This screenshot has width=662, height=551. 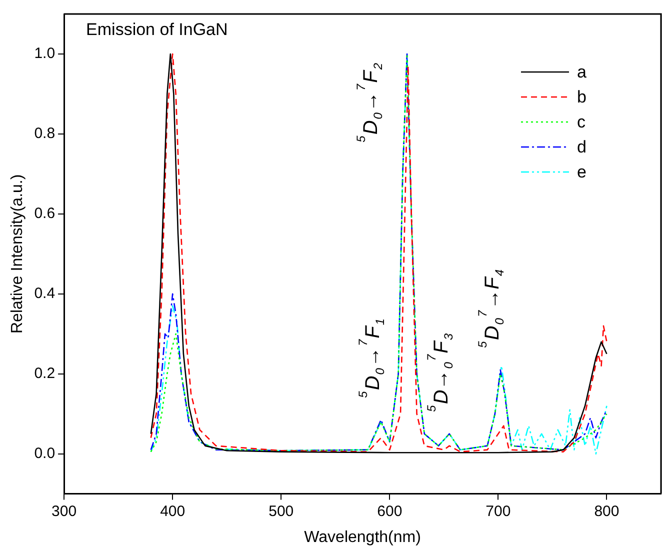 I want to click on annotation: 5D0→7F2, so click(x=370, y=102).